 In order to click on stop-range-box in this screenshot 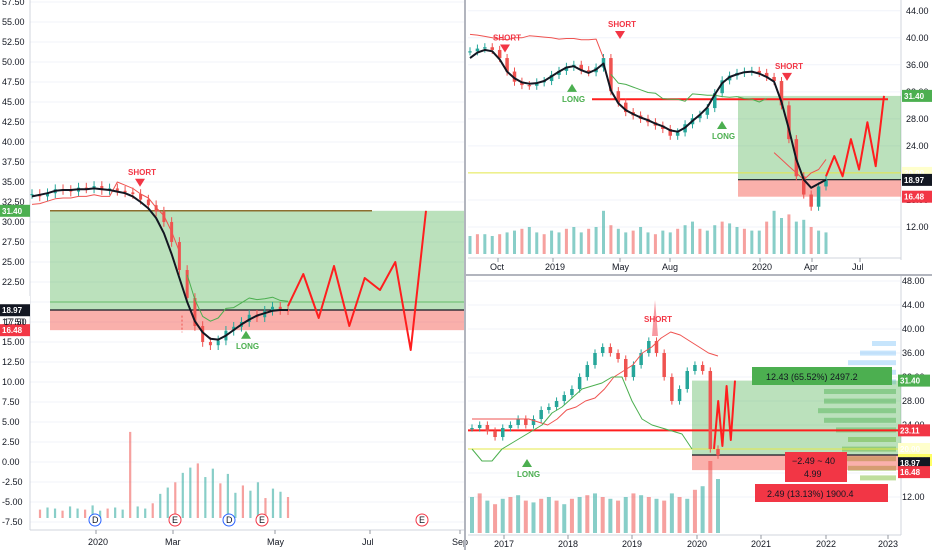, I will do `click(816, 467)`.